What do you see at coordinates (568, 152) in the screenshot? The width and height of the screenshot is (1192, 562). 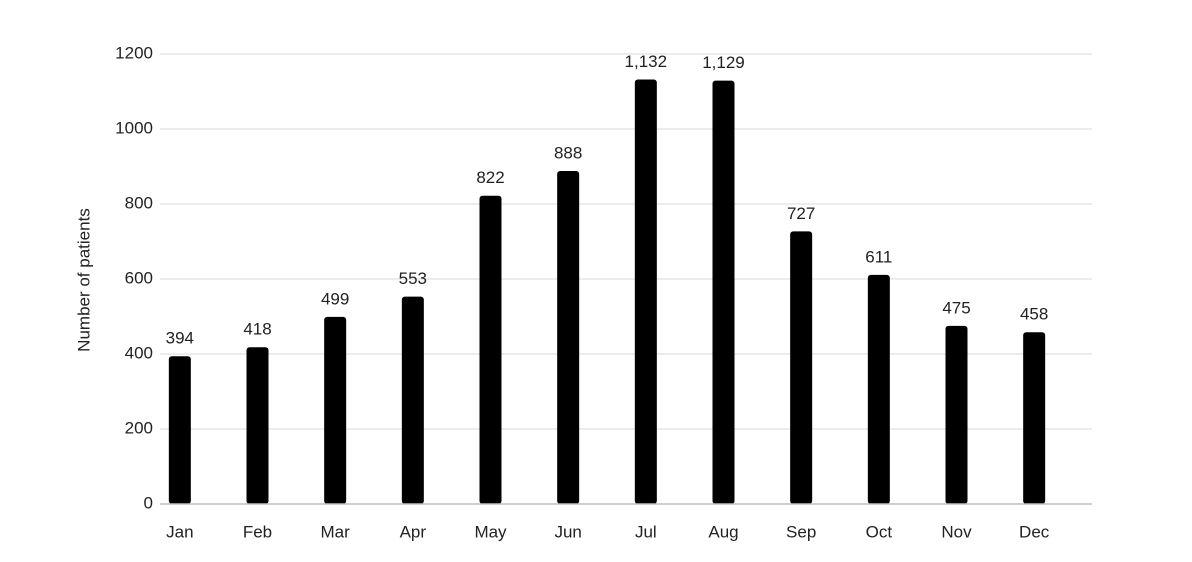 I see `data-label: 888` at bounding box center [568, 152].